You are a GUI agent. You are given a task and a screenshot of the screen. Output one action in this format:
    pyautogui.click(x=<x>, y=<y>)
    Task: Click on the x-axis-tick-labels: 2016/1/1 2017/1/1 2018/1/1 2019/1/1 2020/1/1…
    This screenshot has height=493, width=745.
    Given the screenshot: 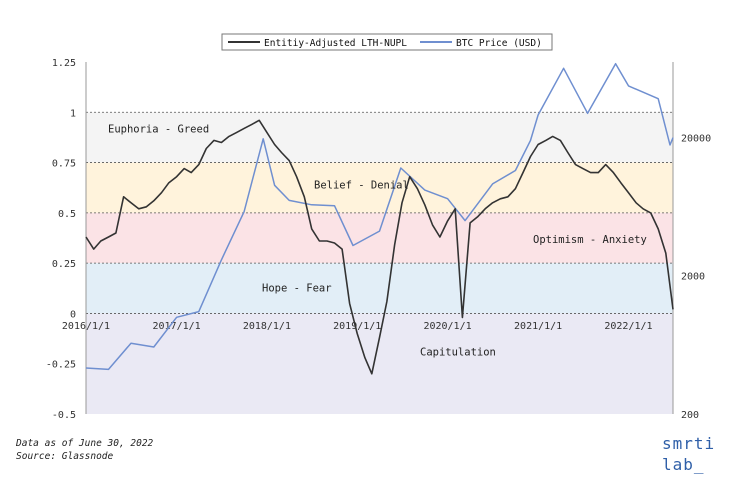 What is the action you would take?
    pyautogui.click(x=357, y=326)
    